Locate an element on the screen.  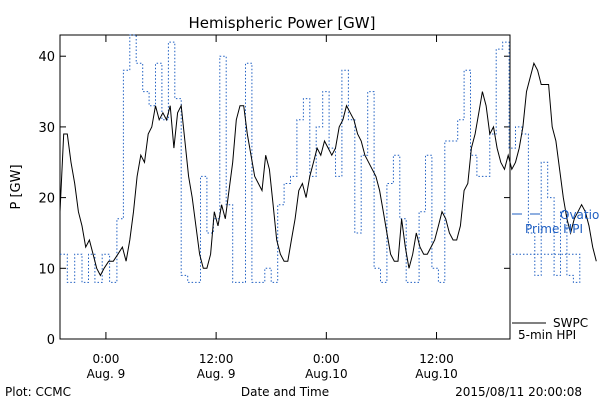
legend-swpc-line2: 5-min HPI is located at coordinates (547, 335).